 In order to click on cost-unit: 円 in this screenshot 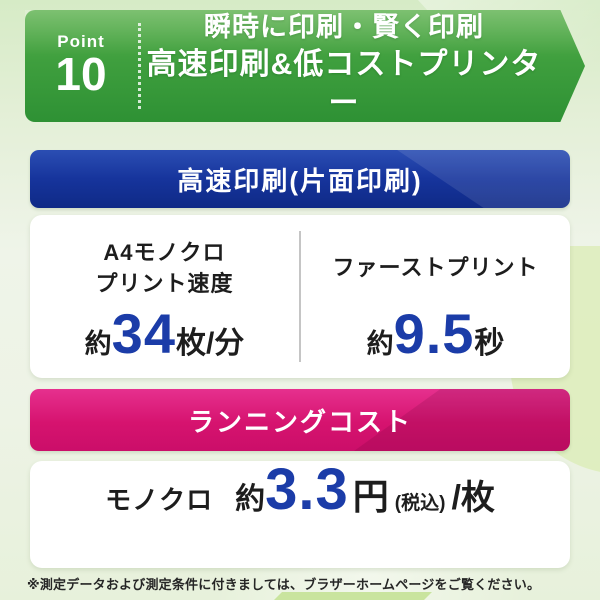, I will do `click(370, 496)`.